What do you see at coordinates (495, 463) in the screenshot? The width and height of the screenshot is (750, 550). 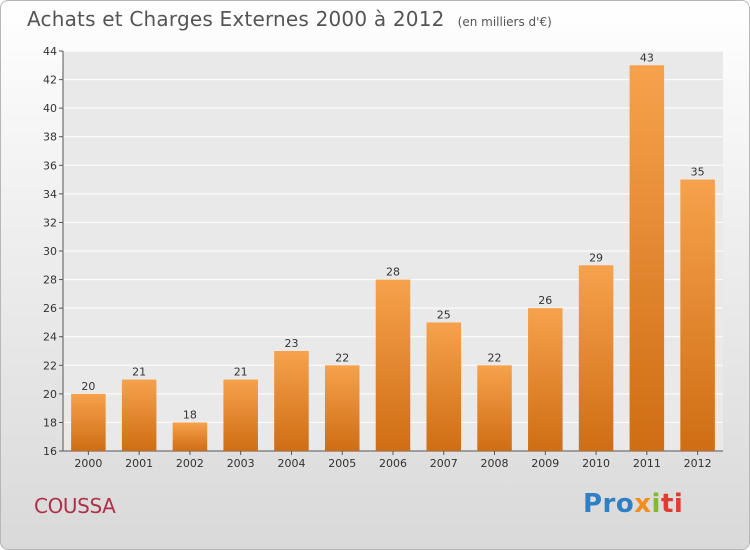 I see `x-tick-label: 2008` at bounding box center [495, 463].